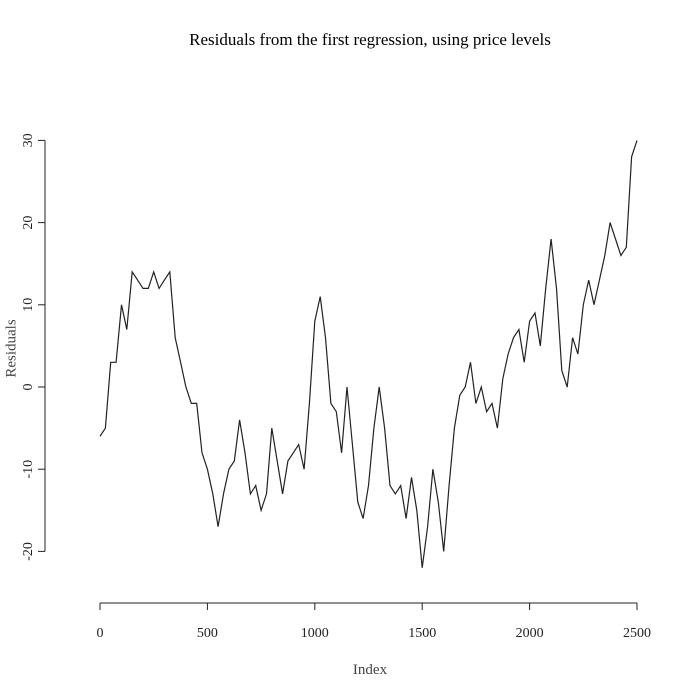  What do you see at coordinates (28, 305) in the screenshot?
I see `y-tick-label: 10` at bounding box center [28, 305].